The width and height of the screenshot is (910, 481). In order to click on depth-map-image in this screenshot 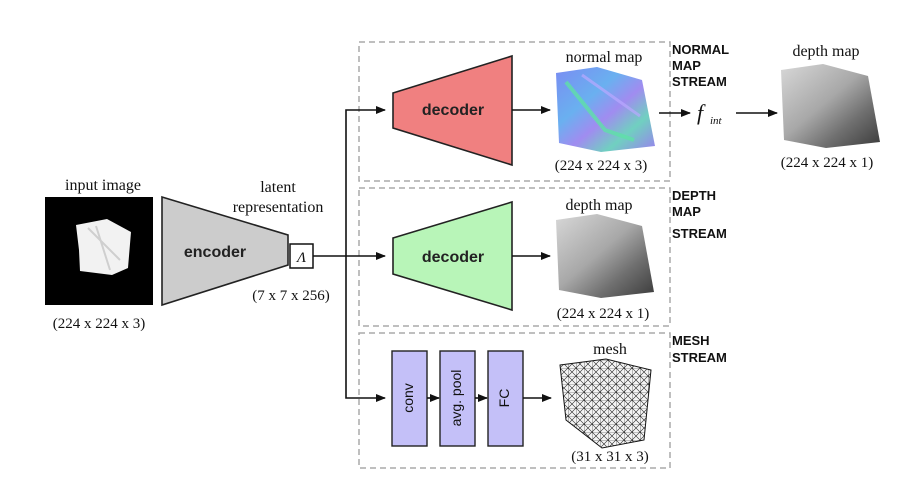, I will do `click(605, 256)`.